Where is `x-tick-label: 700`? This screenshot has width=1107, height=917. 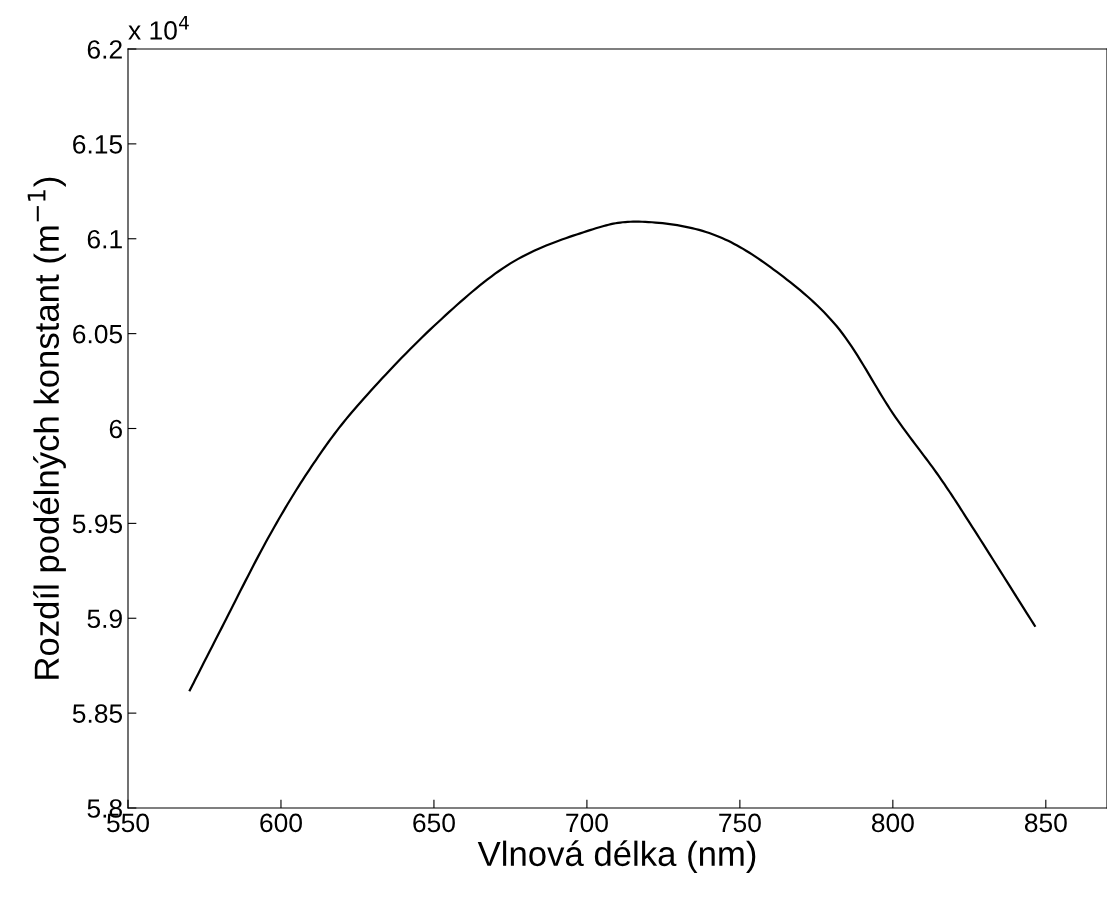 x-tick-label: 700 is located at coordinates (587, 823).